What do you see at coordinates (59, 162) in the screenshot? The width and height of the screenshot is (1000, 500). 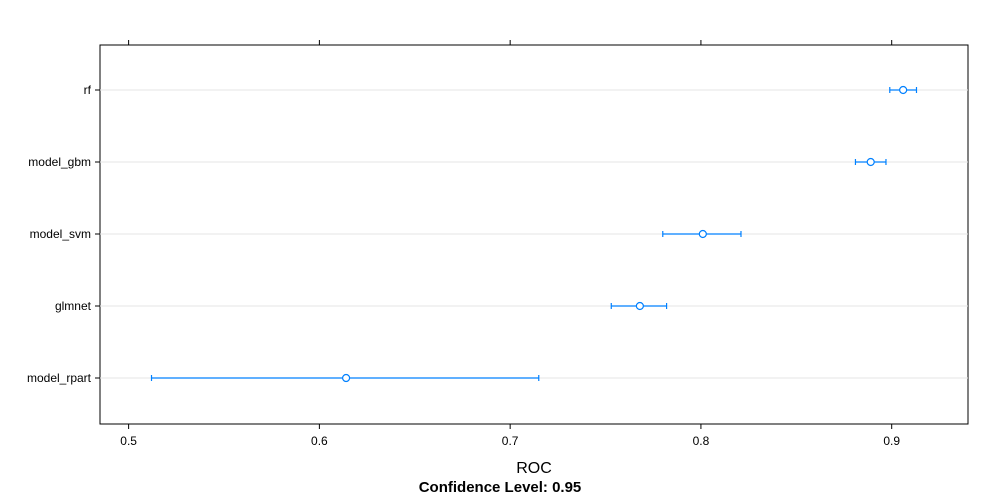 I see `category-label: model_gbm` at bounding box center [59, 162].